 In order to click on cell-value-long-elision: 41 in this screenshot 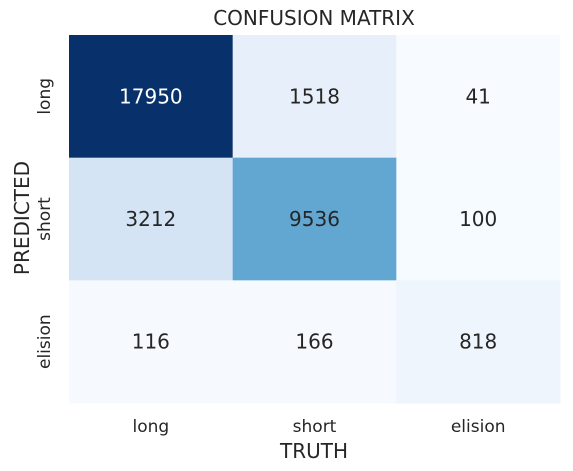, I will do `click(477, 96)`.